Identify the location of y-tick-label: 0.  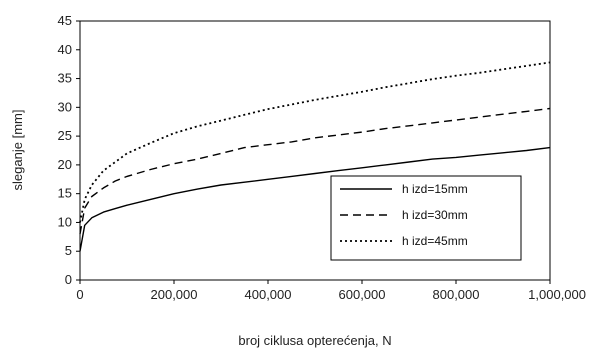
(68, 279).